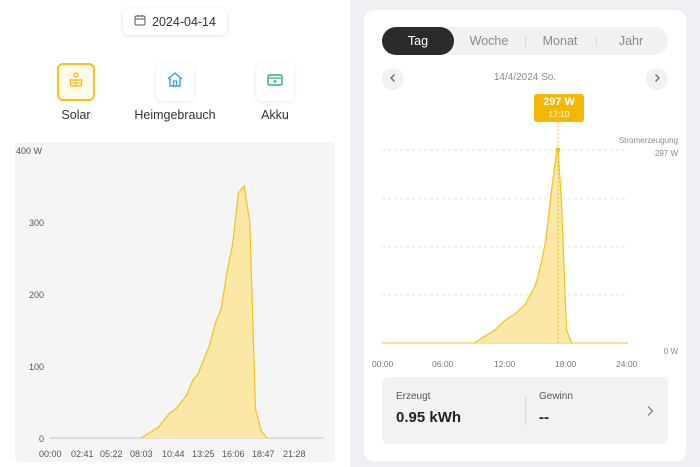 The image size is (700, 467). I want to click on x-tick-label: 10:44, so click(173, 454).